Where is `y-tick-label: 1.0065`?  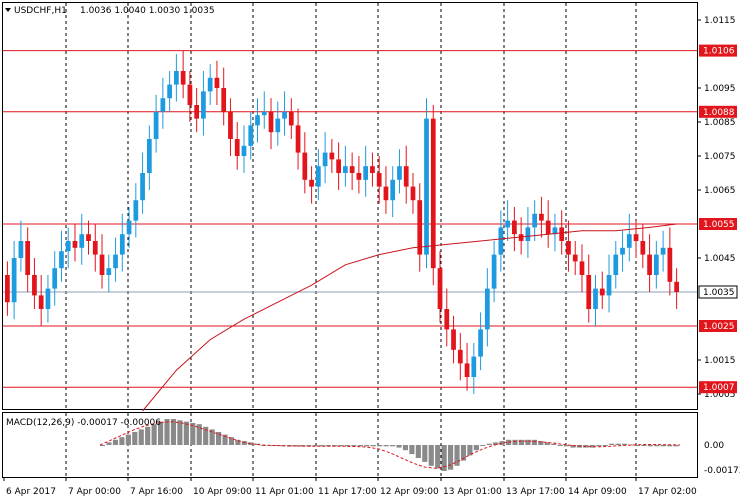 y-tick-label: 1.0065 is located at coordinates (720, 191).